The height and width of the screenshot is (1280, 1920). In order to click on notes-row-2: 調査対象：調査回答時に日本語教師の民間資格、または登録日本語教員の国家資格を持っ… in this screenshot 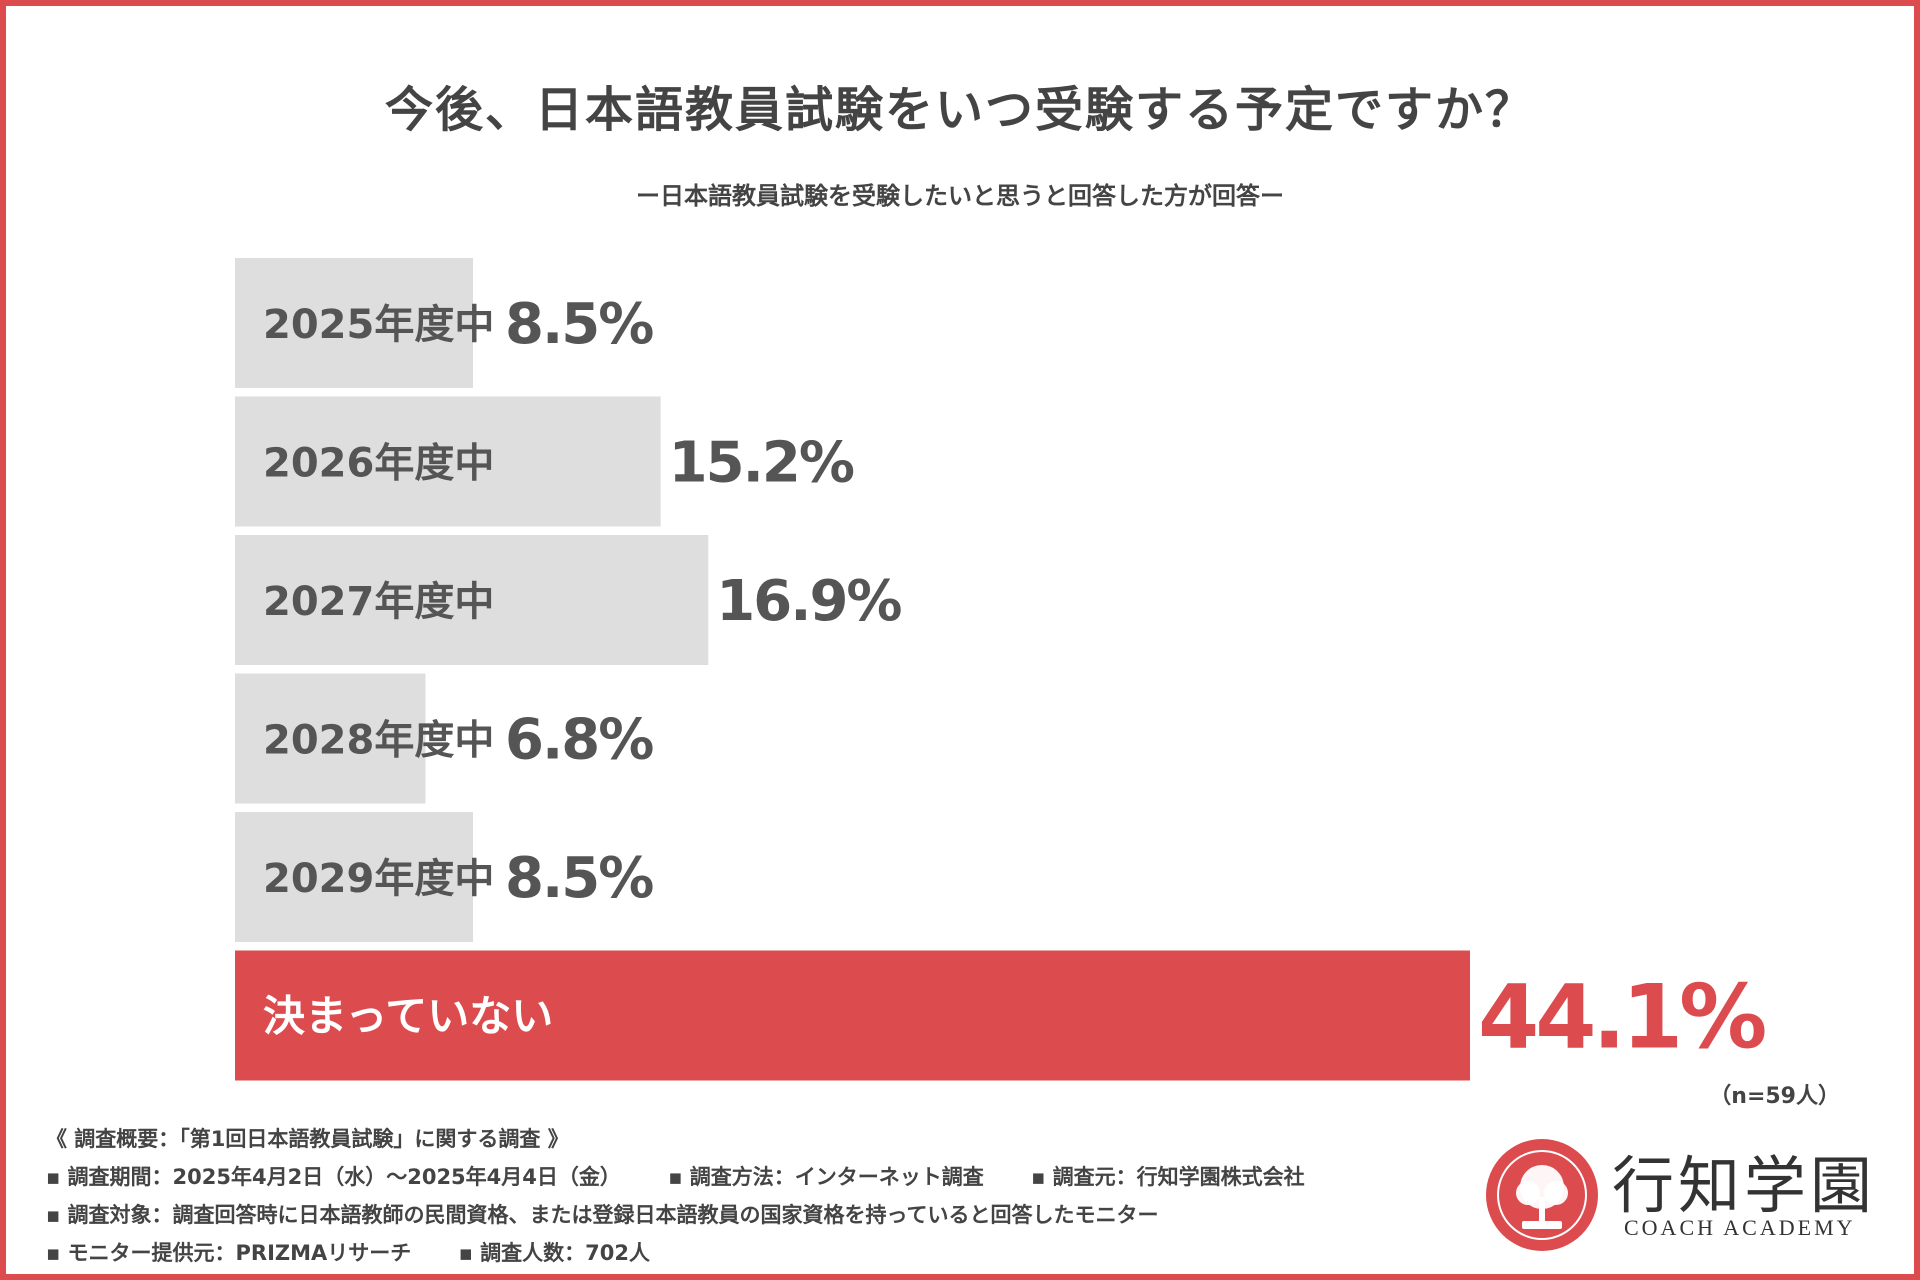, I will do `click(695, 1215)`.